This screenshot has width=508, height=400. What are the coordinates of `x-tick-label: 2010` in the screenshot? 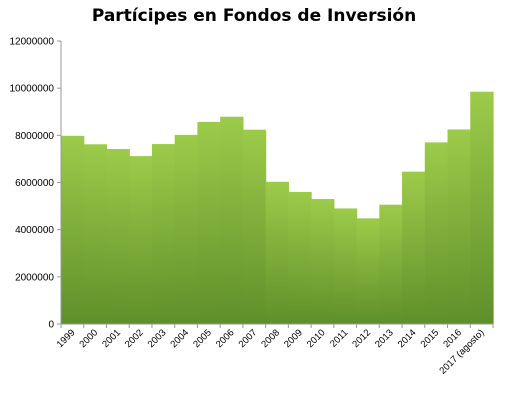 It's located at (316, 338).